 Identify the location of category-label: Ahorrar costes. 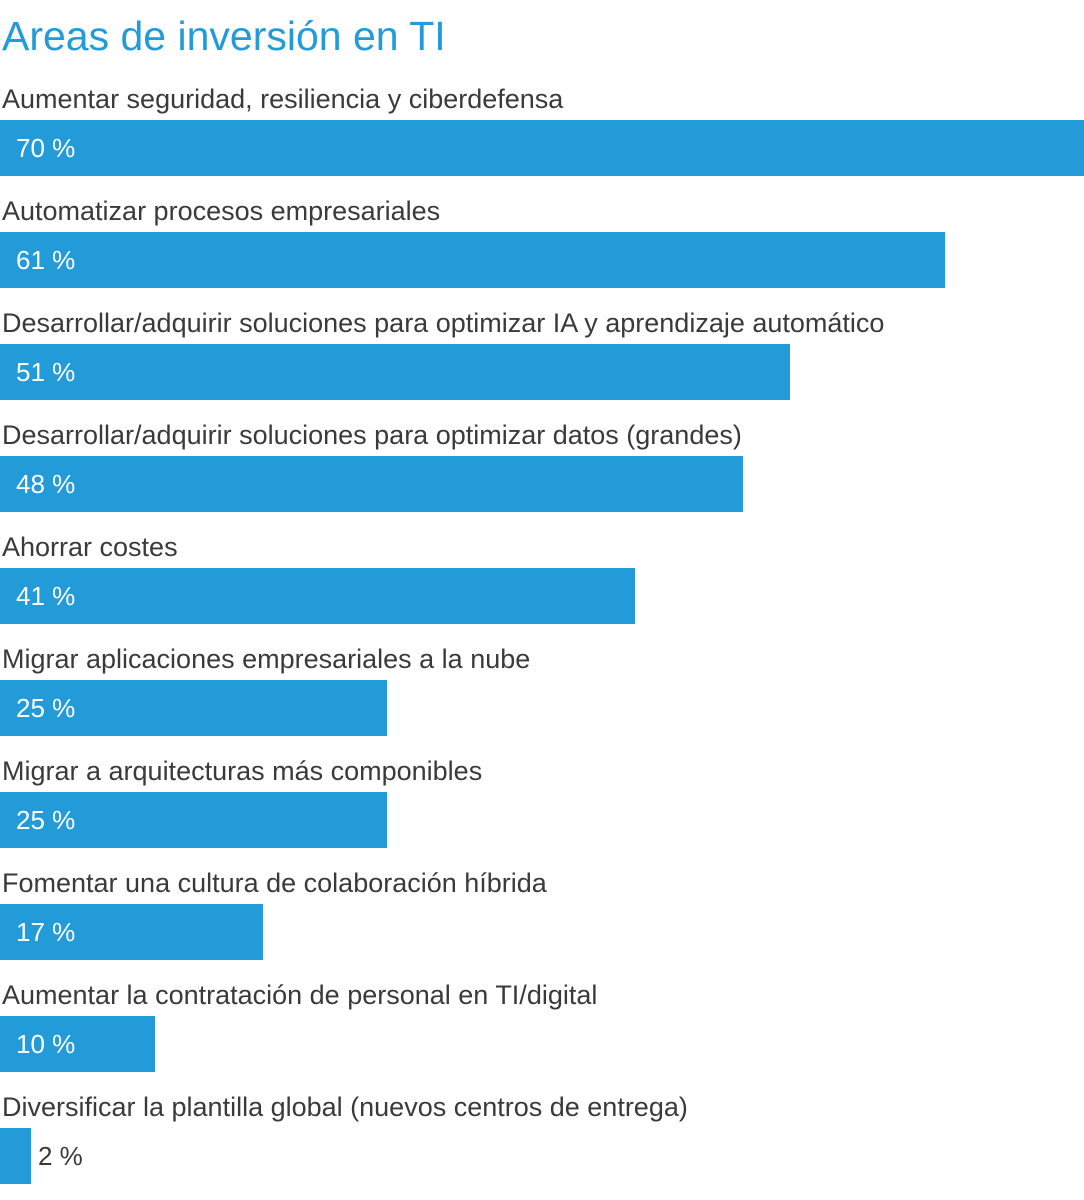
(90, 547).